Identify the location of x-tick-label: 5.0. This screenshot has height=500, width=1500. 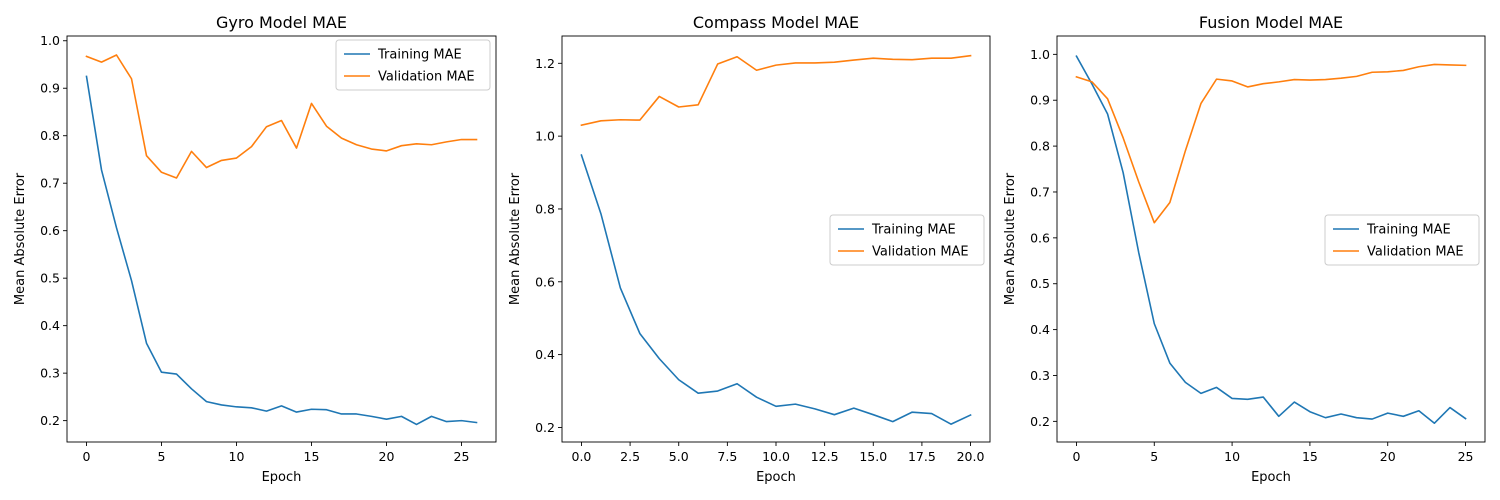
(679, 456).